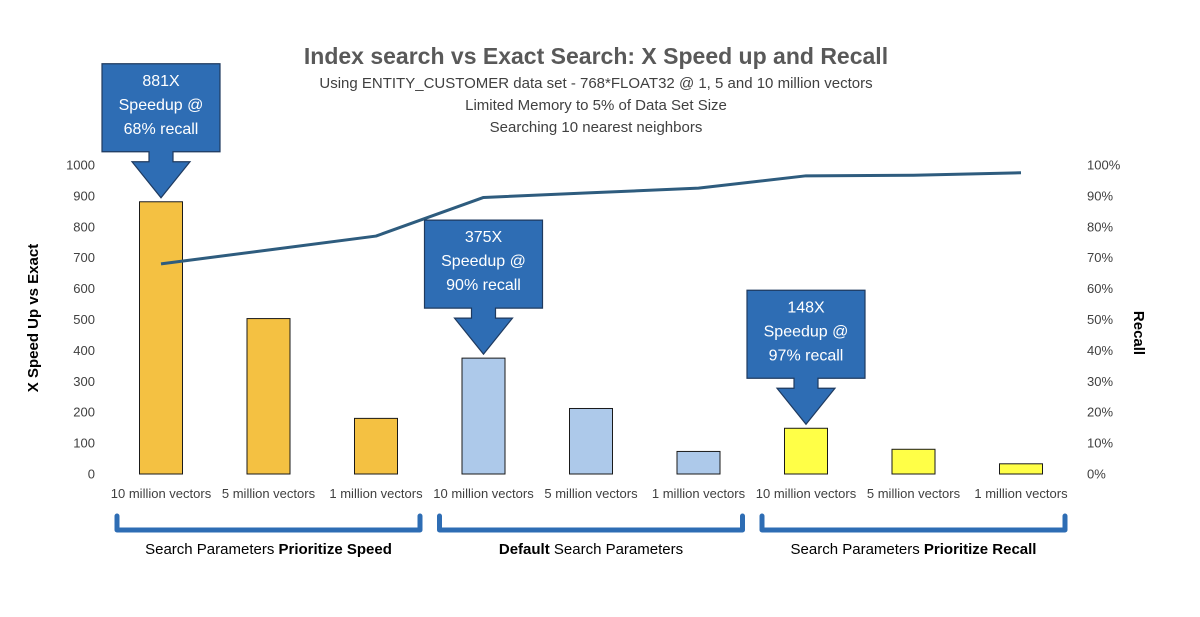 This screenshot has height=617, width=1200. Describe the element at coordinates (1096, 474) in the screenshot. I see `y2-tick-label: 0%` at that location.